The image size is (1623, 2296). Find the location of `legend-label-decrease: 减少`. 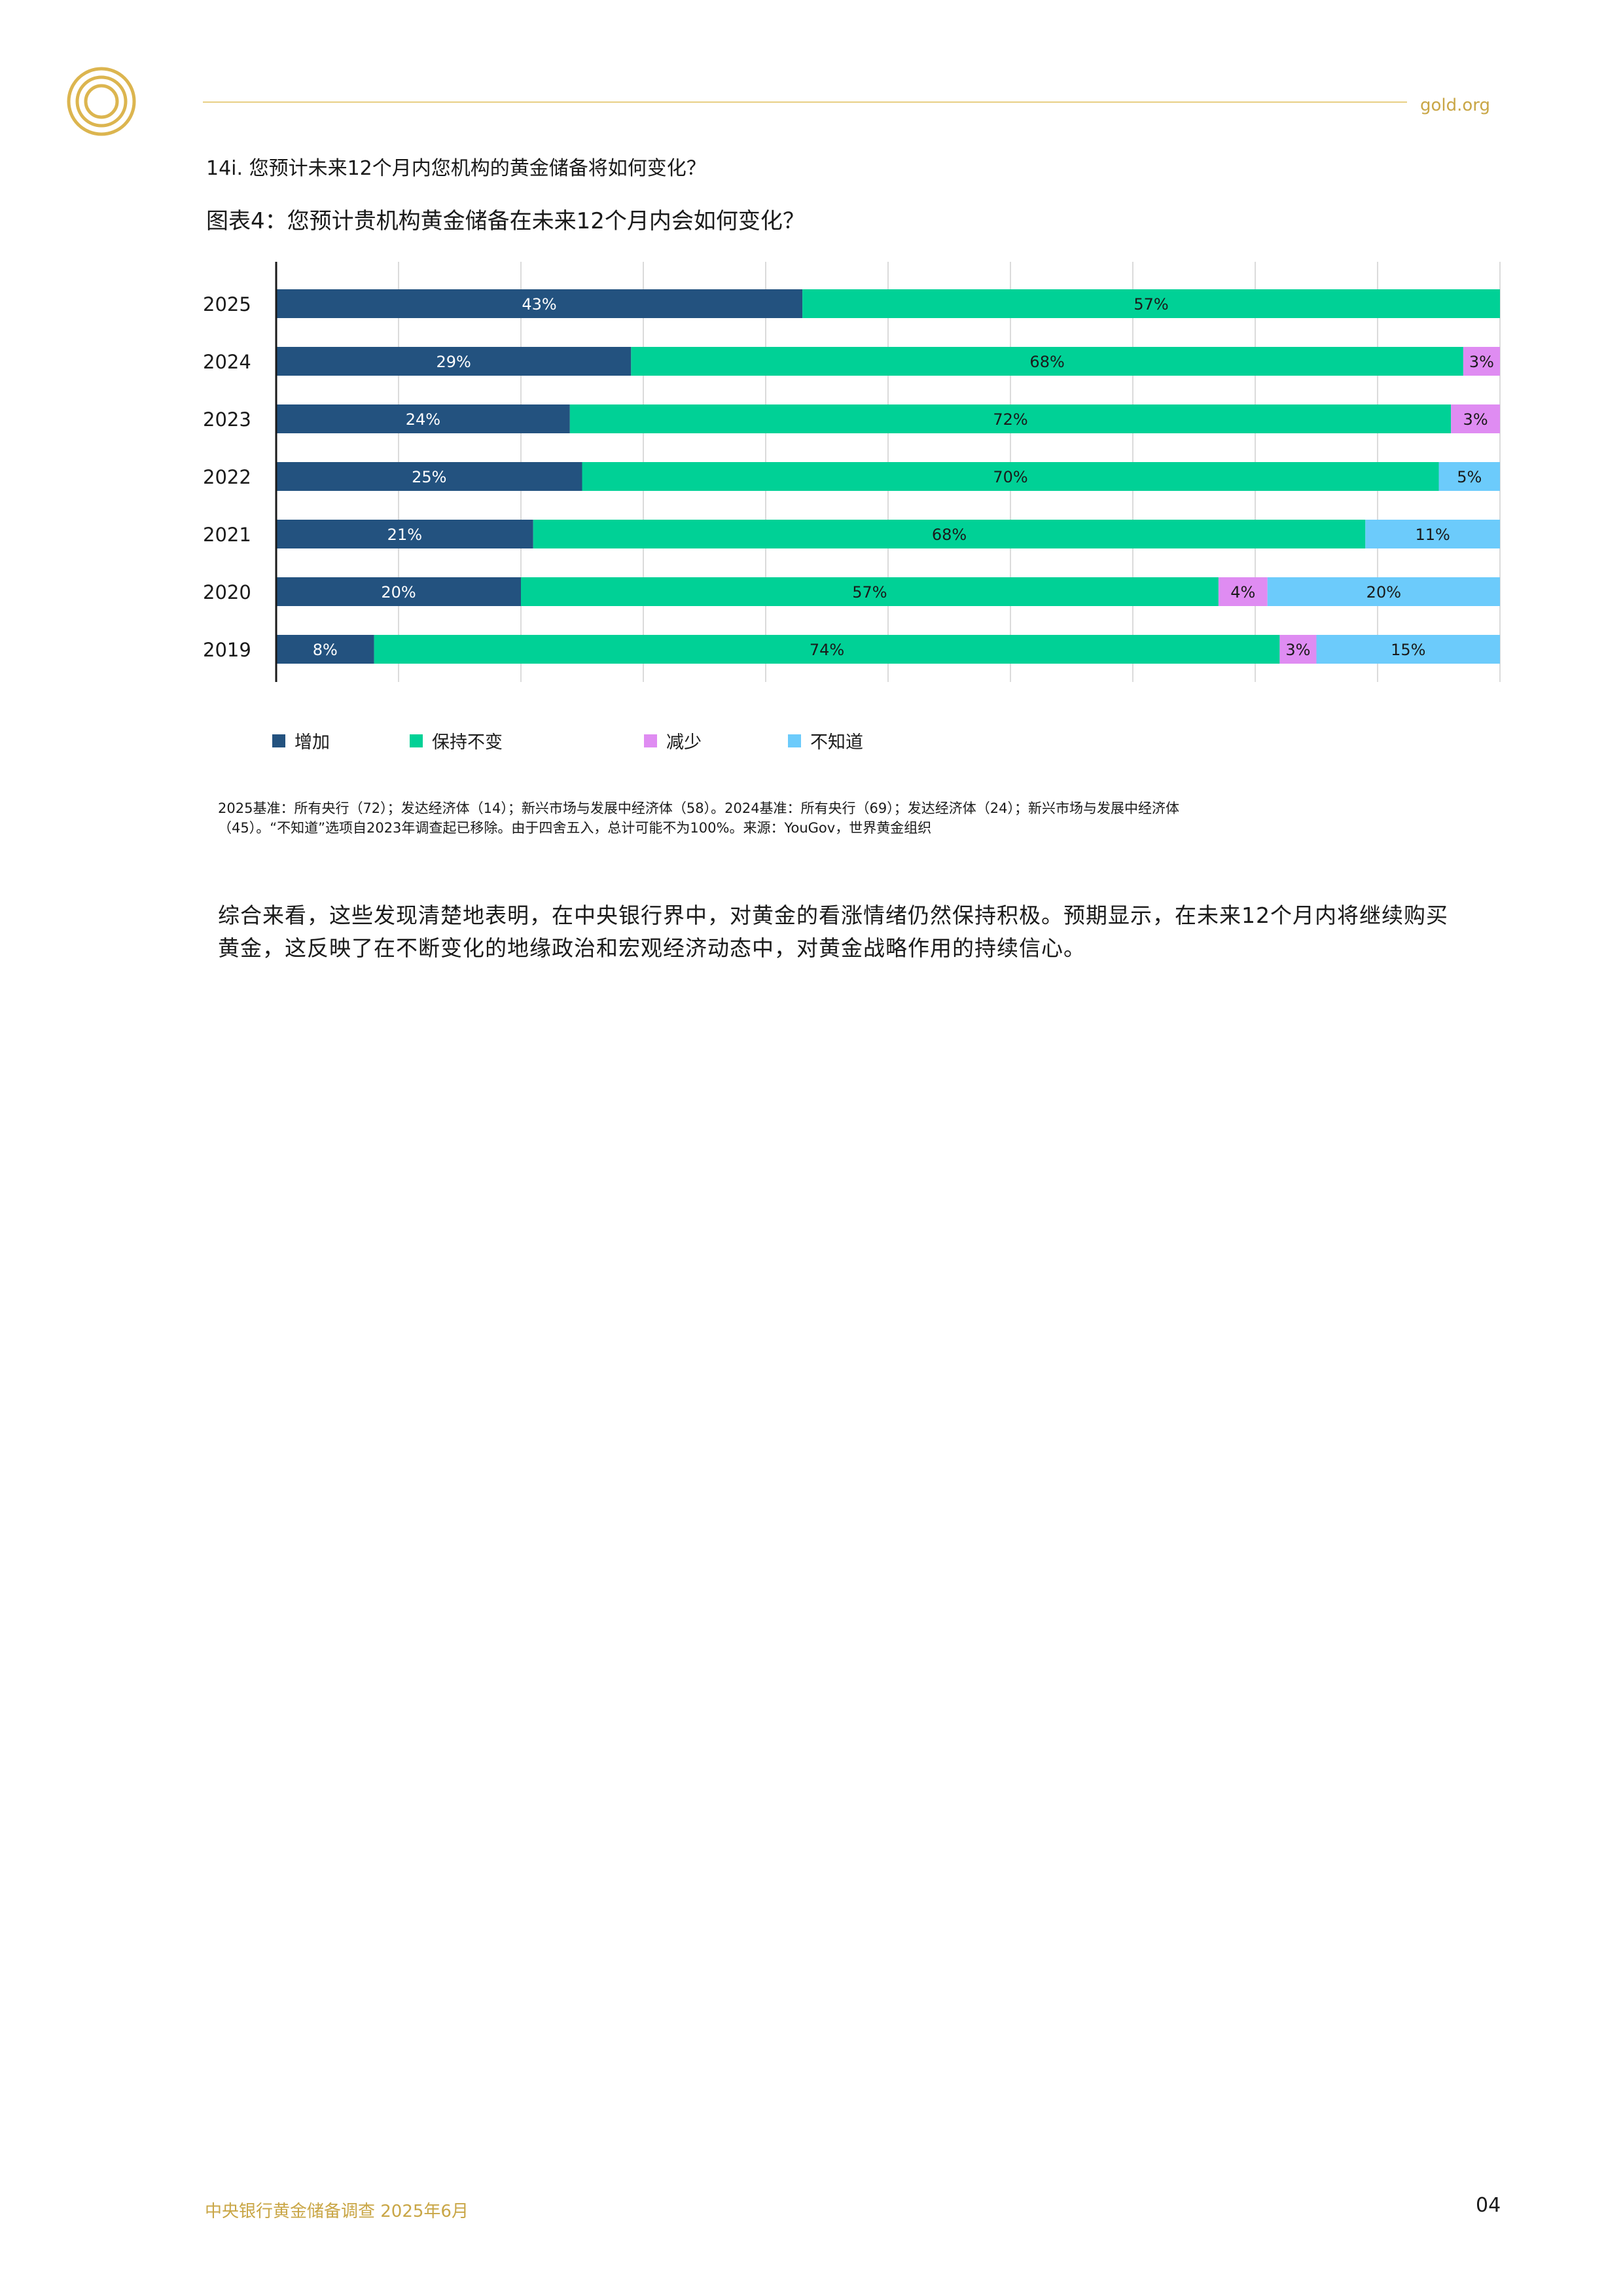

legend-label-decrease: 减少 is located at coordinates (684, 742).